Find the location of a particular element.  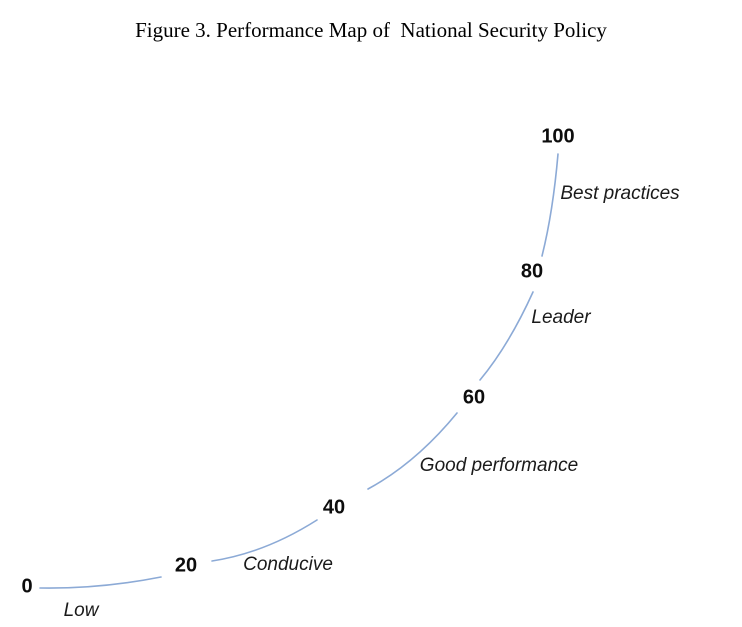

curve-segment-good is located at coordinates (412, 451).